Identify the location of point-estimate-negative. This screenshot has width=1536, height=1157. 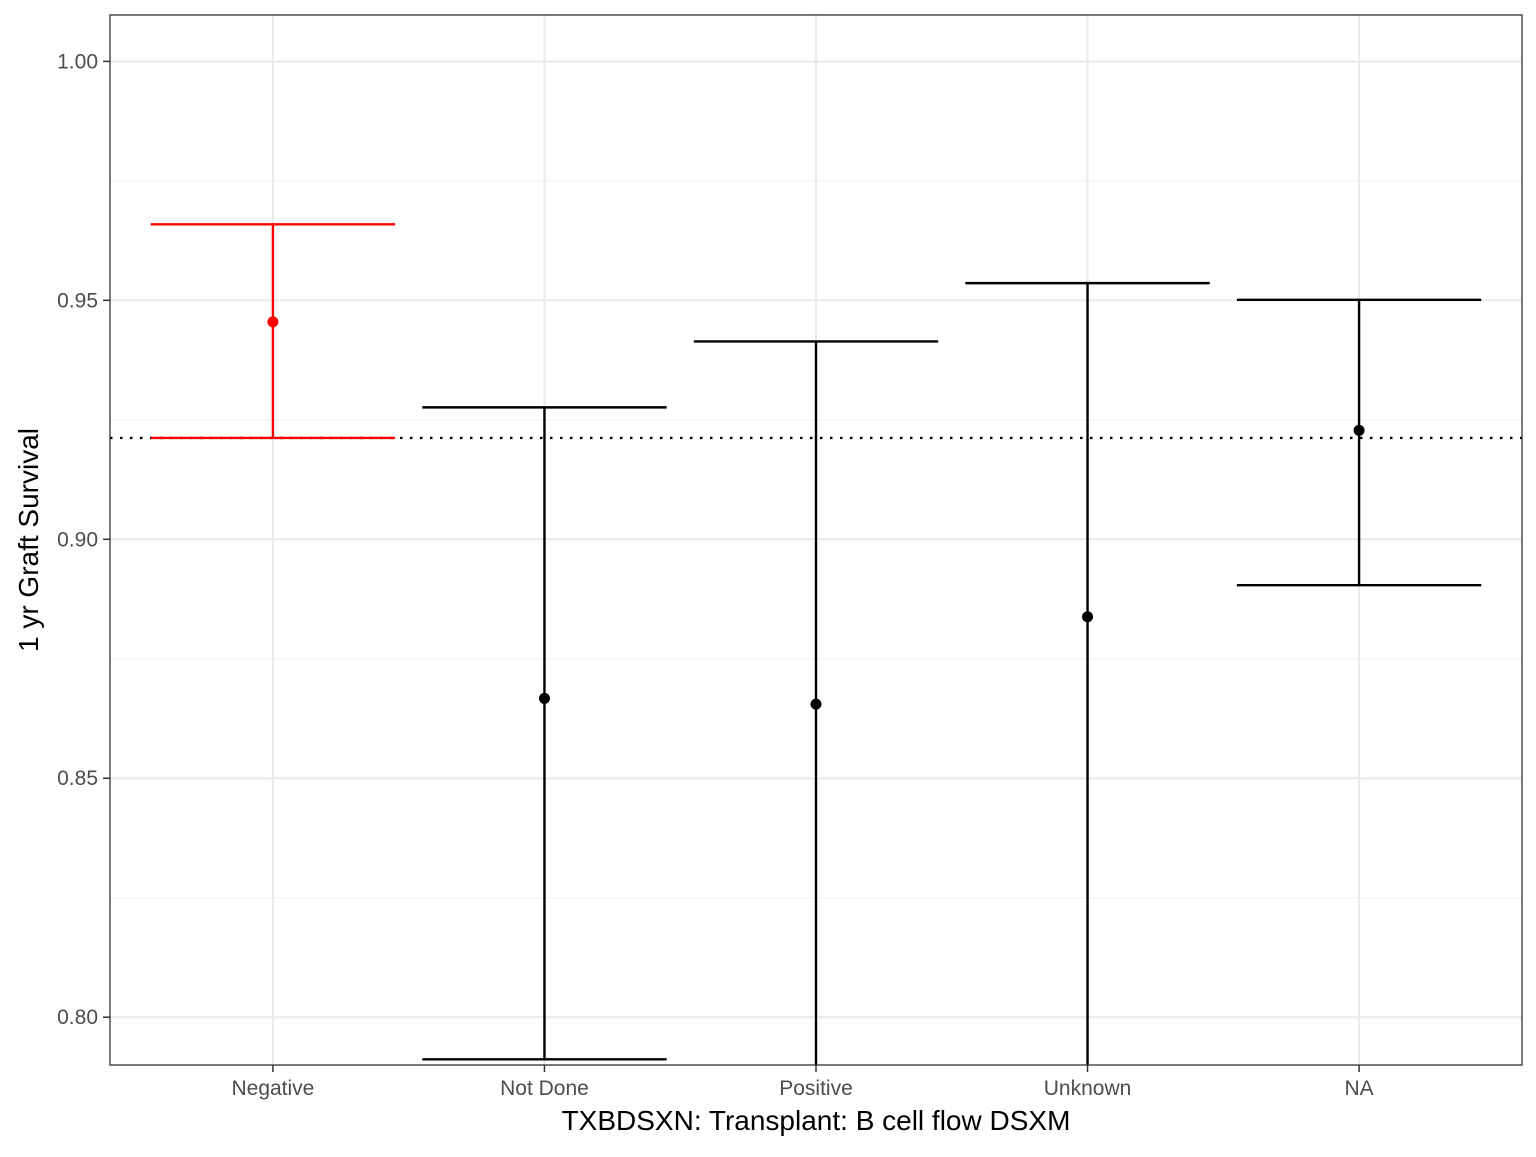
(273, 322).